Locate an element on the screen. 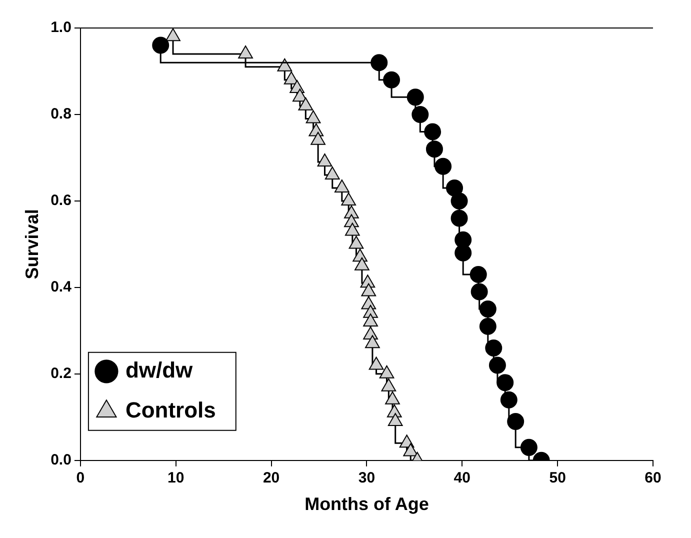 The width and height of the screenshot is (691, 538). x-tick-label: 20 is located at coordinates (271, 478).